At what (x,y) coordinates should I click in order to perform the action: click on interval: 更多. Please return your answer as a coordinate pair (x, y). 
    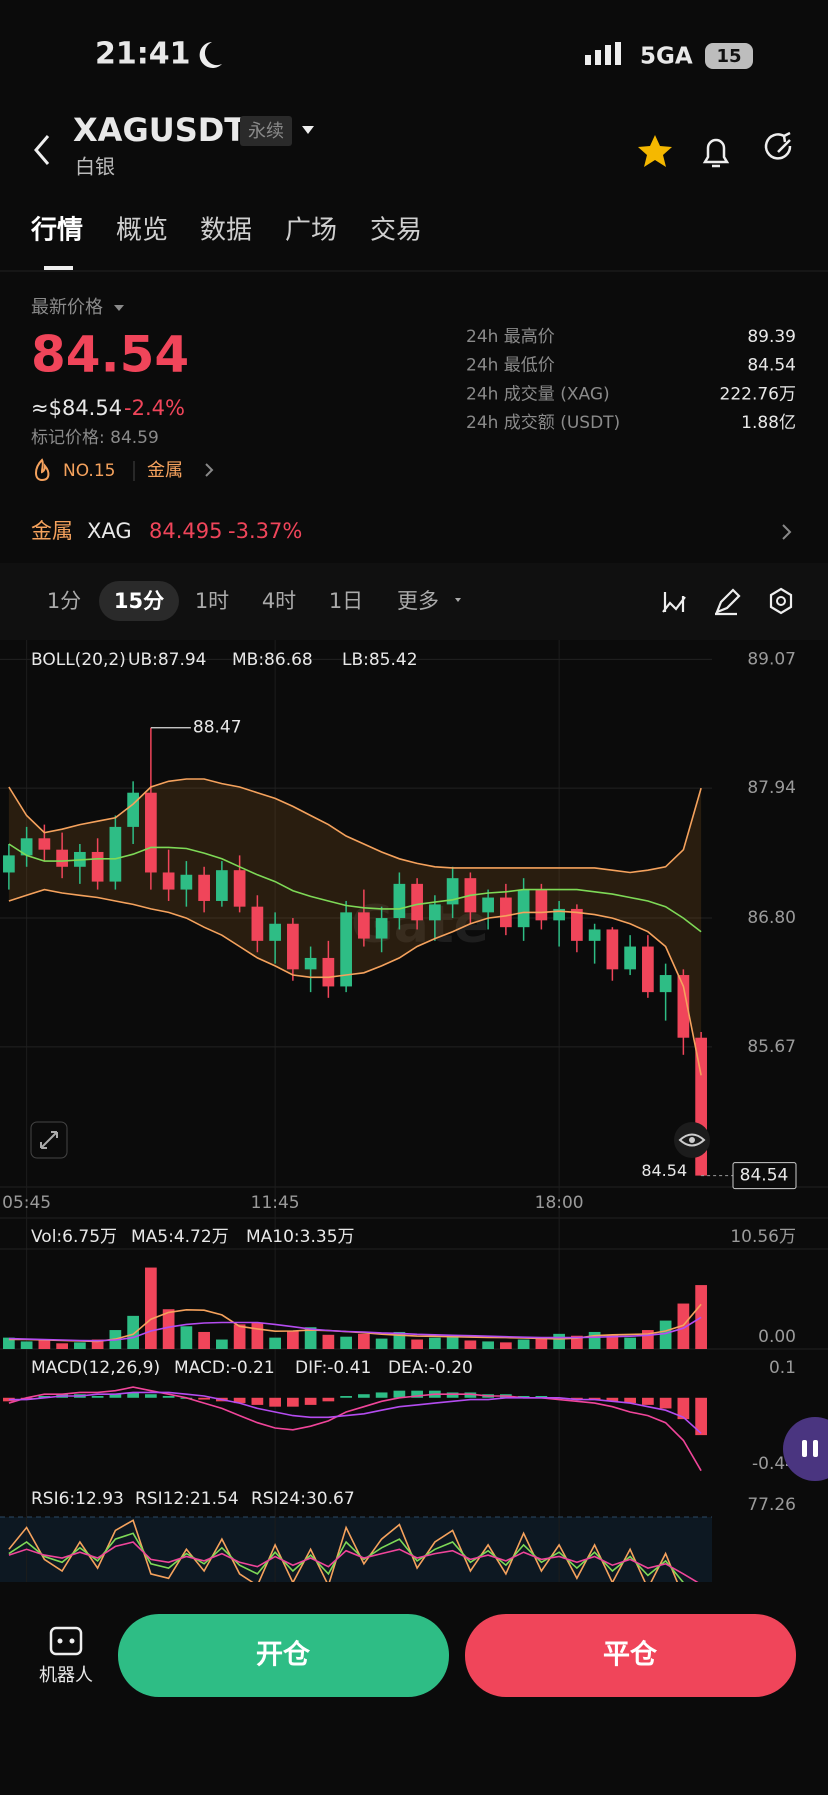
    Looking at the image, I should click on (418, 601).